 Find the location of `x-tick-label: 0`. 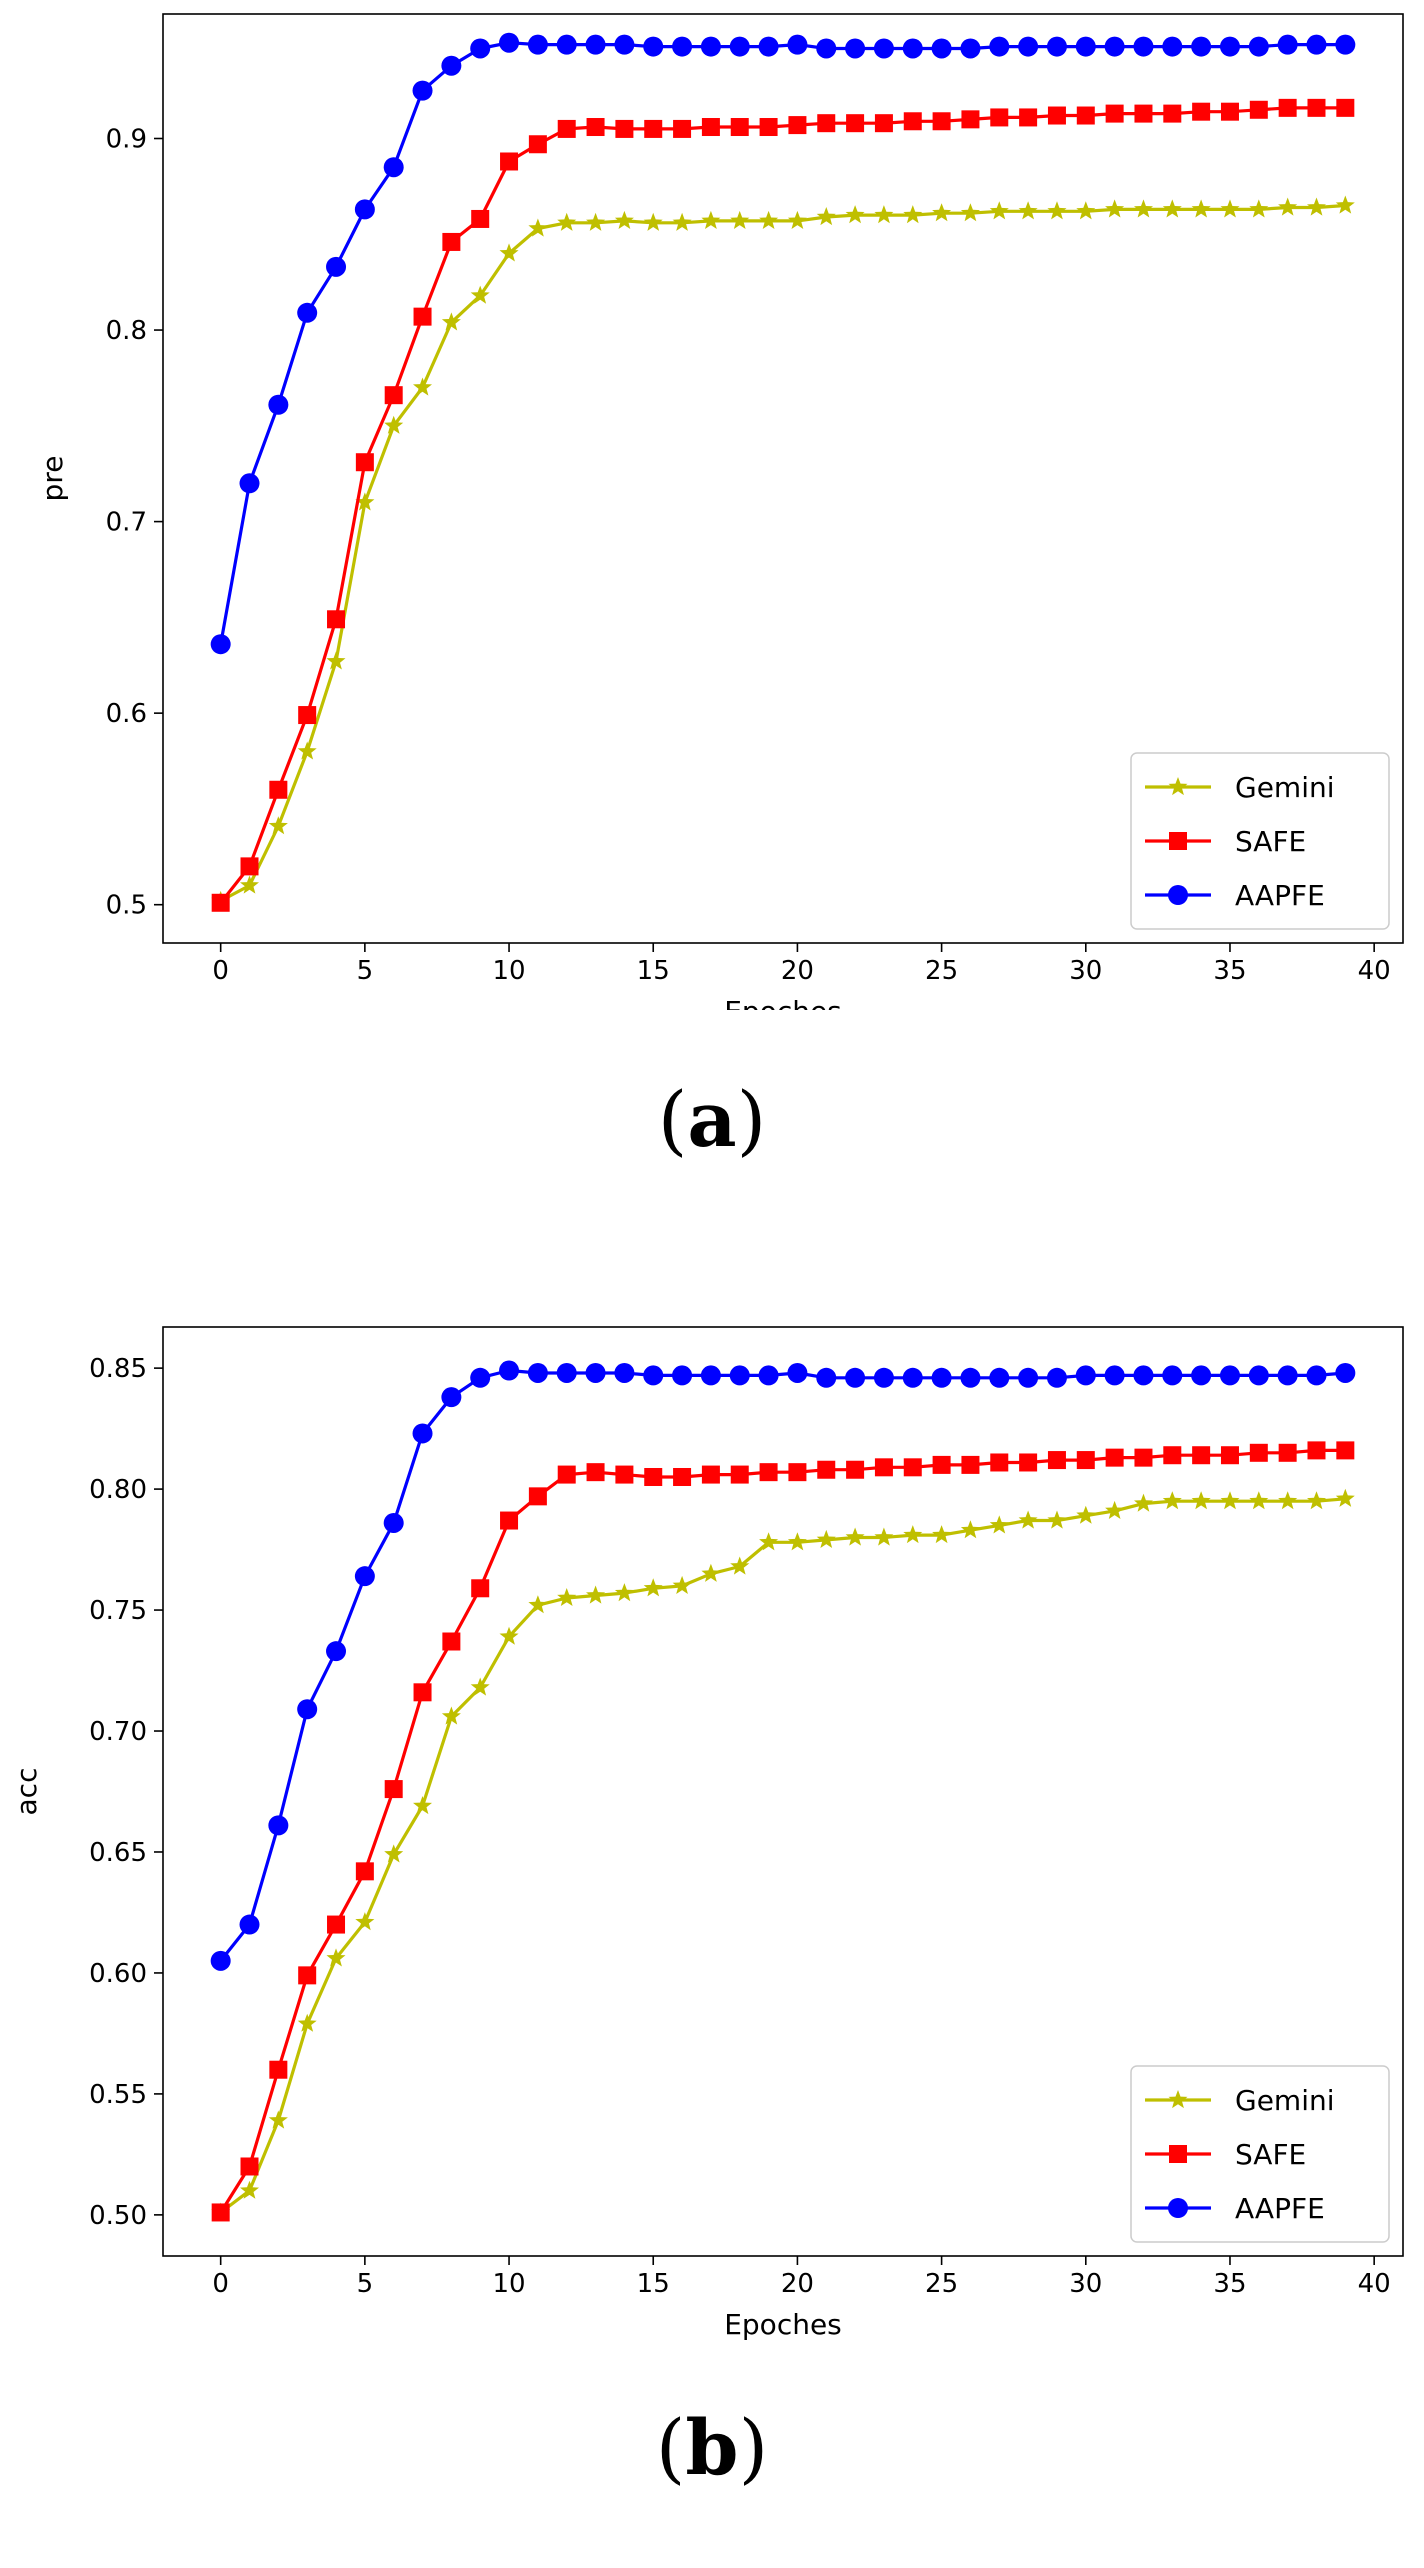

x-tick-label: 0 is located at coordinates (220, 971).